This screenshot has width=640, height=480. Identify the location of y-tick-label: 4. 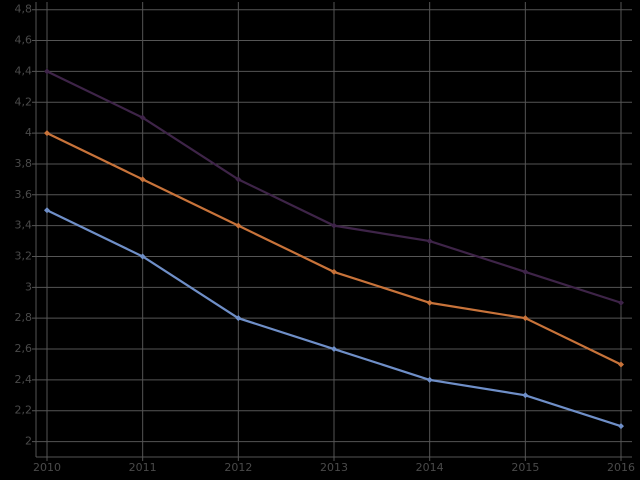
(28, 132).